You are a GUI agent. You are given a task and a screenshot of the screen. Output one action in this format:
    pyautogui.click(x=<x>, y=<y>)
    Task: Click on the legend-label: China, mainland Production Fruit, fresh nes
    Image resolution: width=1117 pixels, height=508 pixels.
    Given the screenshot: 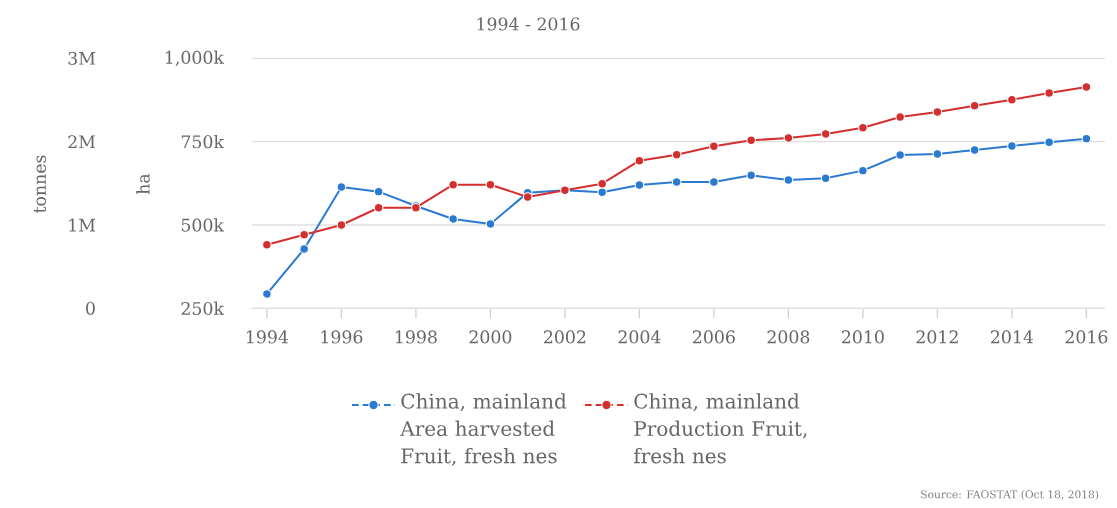 What is the action you would take?
    pyautogui.click(x=720, y=428)
    